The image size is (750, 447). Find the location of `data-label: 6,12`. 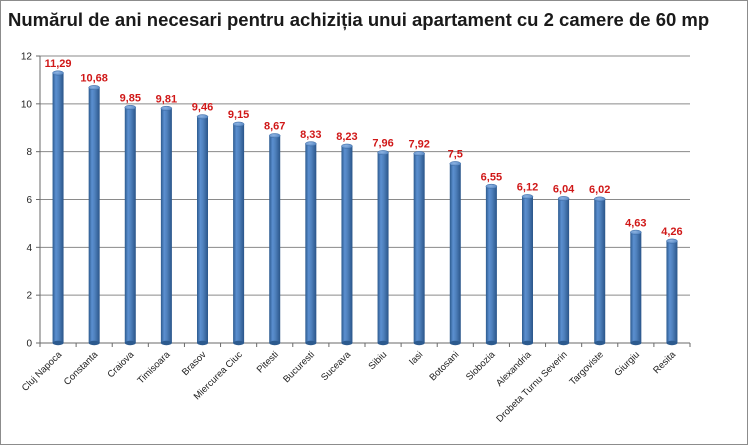

data-label: 6,12 is located at coordinates (527, 188).